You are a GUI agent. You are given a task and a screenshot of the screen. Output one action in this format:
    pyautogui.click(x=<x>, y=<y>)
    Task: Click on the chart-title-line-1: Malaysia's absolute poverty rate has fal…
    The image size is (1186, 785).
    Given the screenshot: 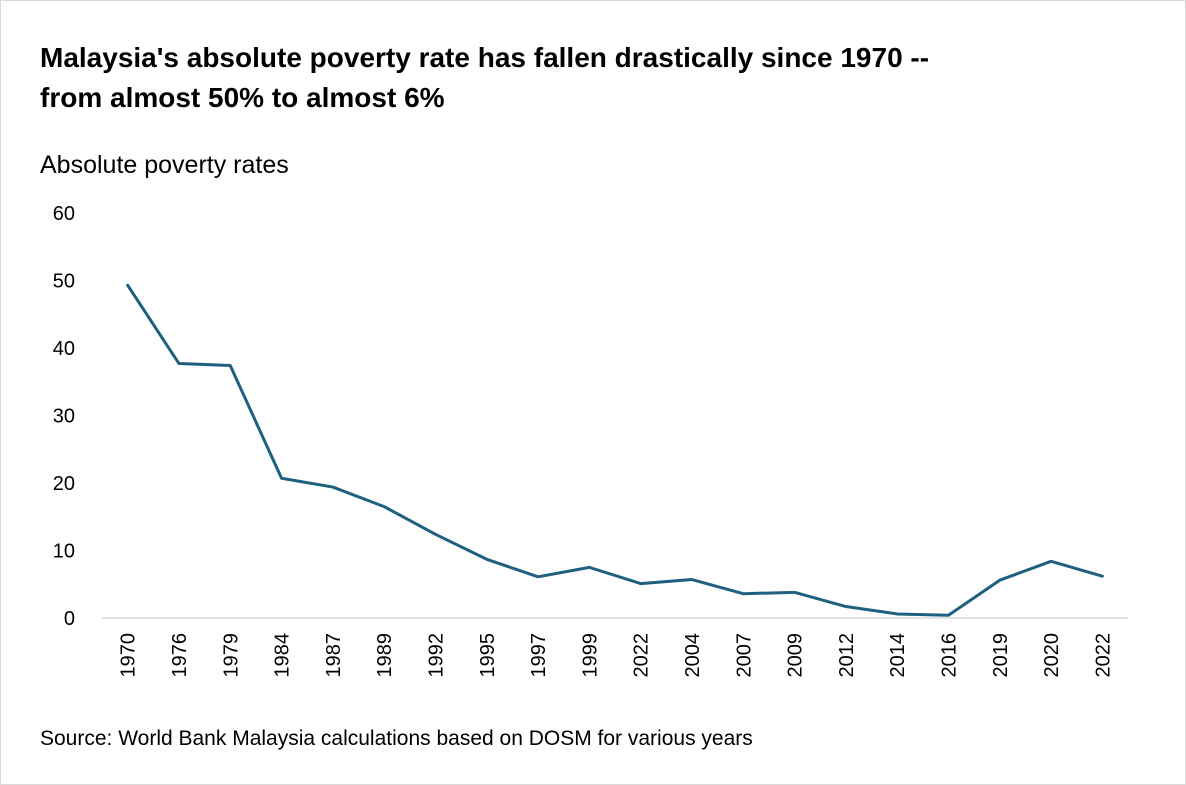 What is the action you would take?
    pyautogui.click(x=485, y=57)
    